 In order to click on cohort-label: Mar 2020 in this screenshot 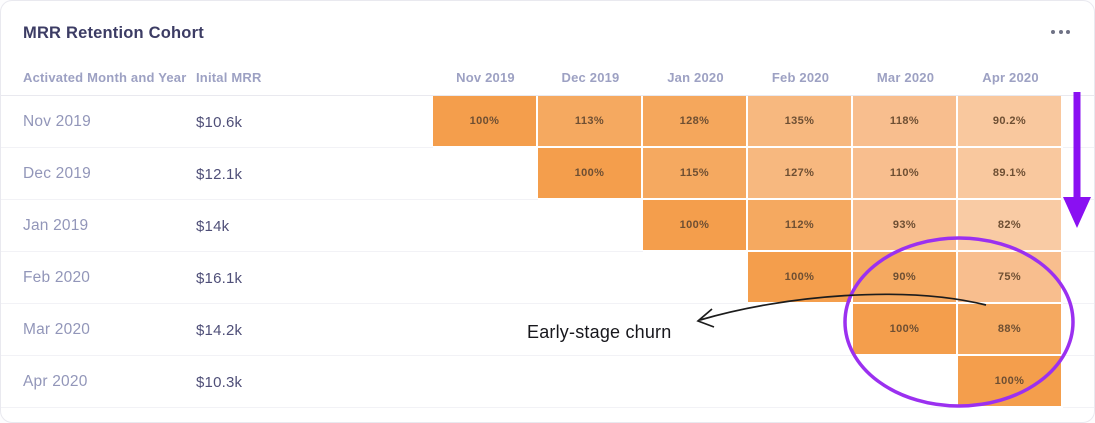, I will do `click(57, 329)`.